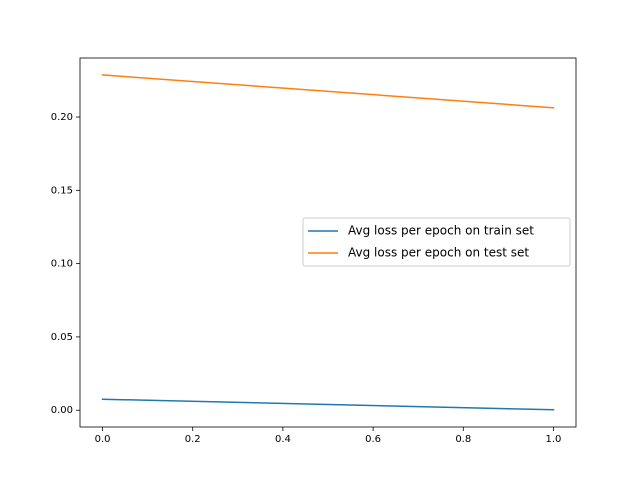 The width and height of the screenshot is (640, 484). What do you see at coordinates (62, 117) in the screenshot?
I see `y-tick-label: 0.20` at bounding box center [62, 117].